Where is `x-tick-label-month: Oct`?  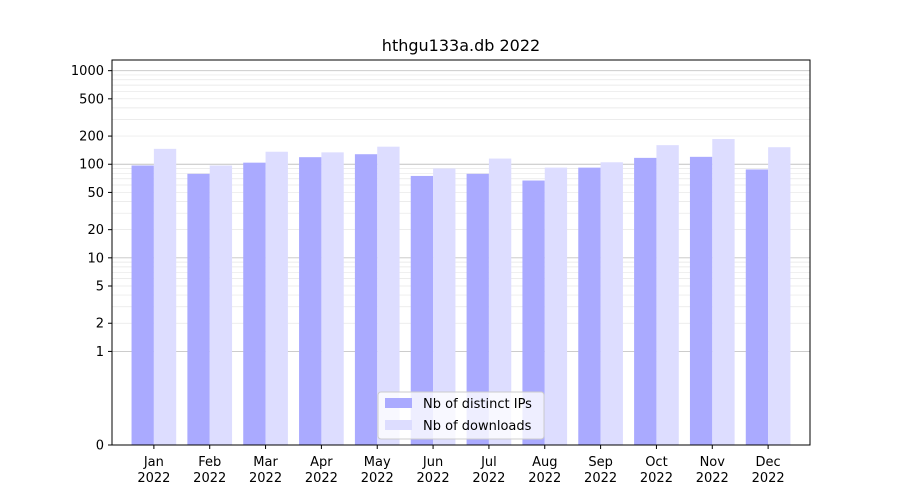 x-tick-label-month: Oct is located at coordinates (656, 462).